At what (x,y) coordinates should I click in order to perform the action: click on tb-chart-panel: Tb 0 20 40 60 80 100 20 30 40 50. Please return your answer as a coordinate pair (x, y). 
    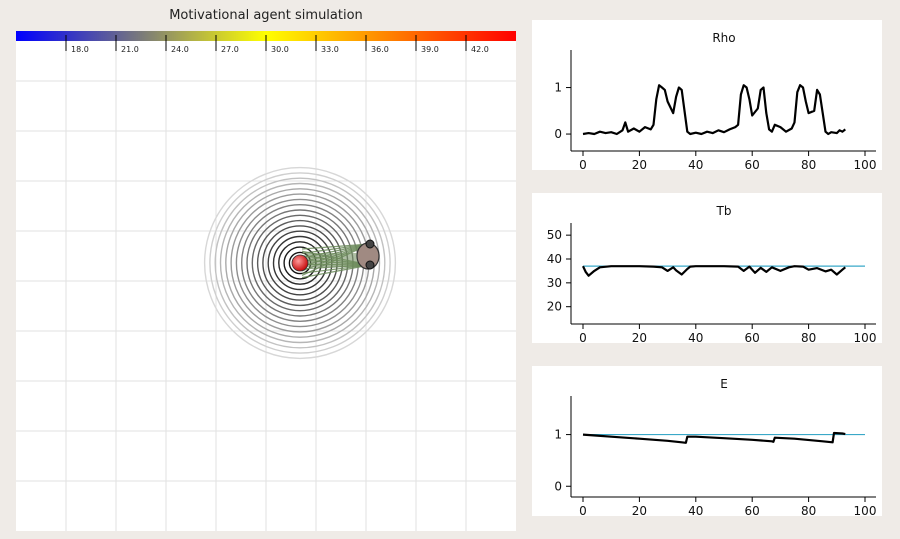
    Looking at the image, I should click on (707, 268).